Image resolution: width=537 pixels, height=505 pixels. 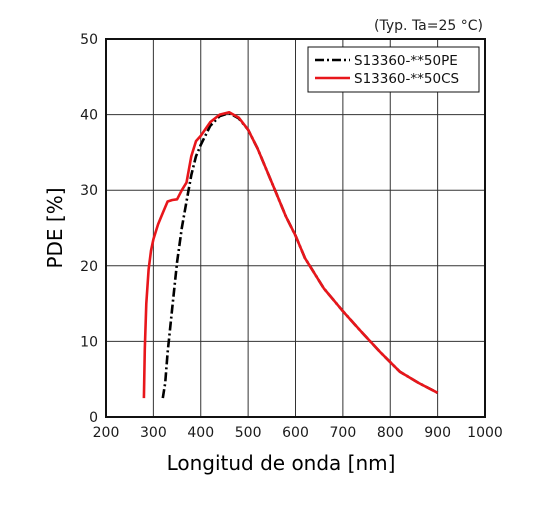 What do you see at coordinates (89, 116) in the screenshot?
I see `y-tick-label: 40` at bounding box center [89, 116].